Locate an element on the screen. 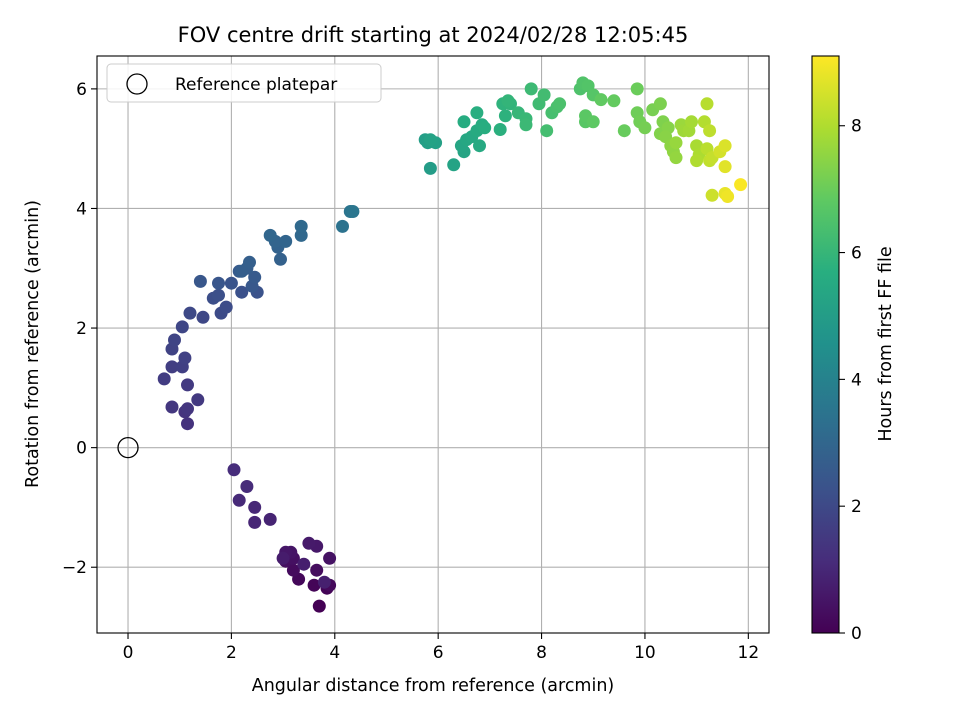 The width and height of the screenshot is (960, 720). legend-box is located at coordinates (244, 83).